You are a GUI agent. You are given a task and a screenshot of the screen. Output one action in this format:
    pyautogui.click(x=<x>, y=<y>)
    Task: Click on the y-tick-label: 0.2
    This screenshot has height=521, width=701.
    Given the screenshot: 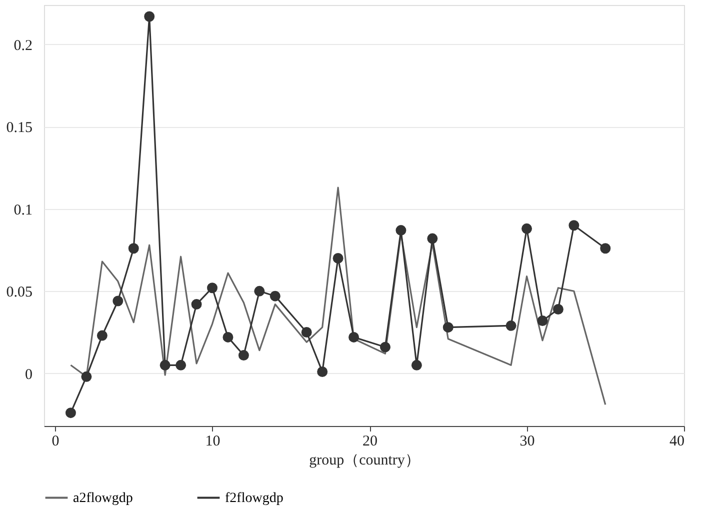 What is the action you would take?
    pyautogui.click(x=23, y=46)
    